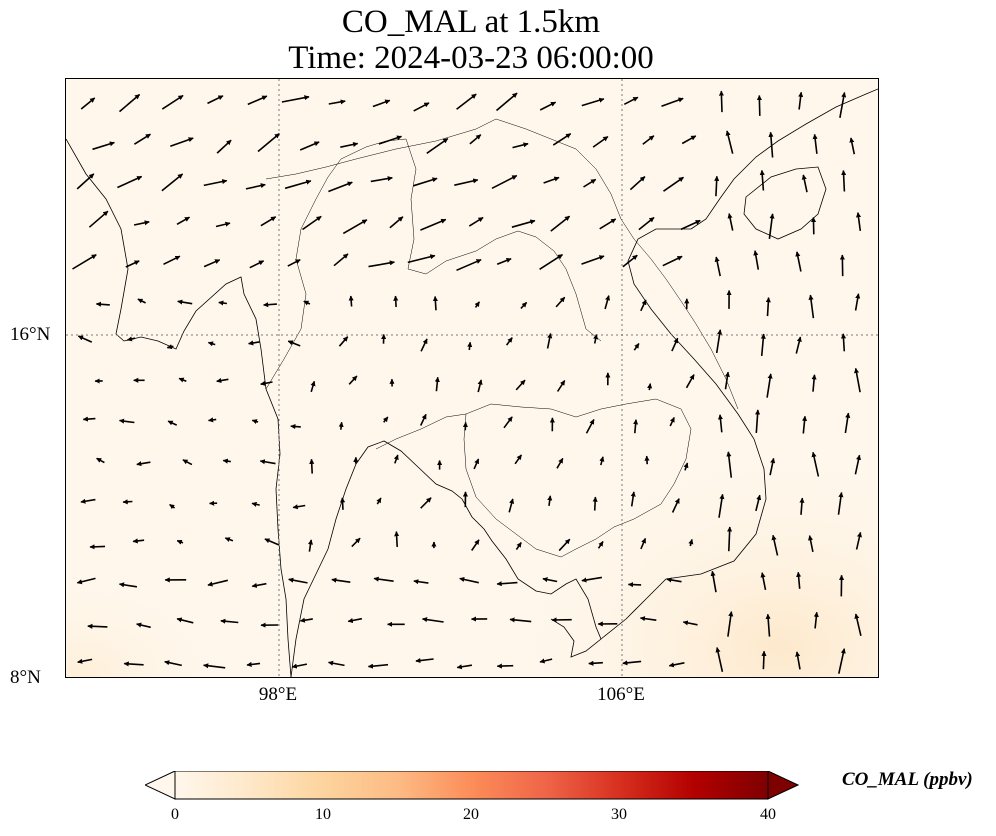 The width and height of the screenshot is (996, 836). What do you see at coordinates (471, 785) in the screenshot?
I see `colorbar-gradient` at bounding box center [471, 785].